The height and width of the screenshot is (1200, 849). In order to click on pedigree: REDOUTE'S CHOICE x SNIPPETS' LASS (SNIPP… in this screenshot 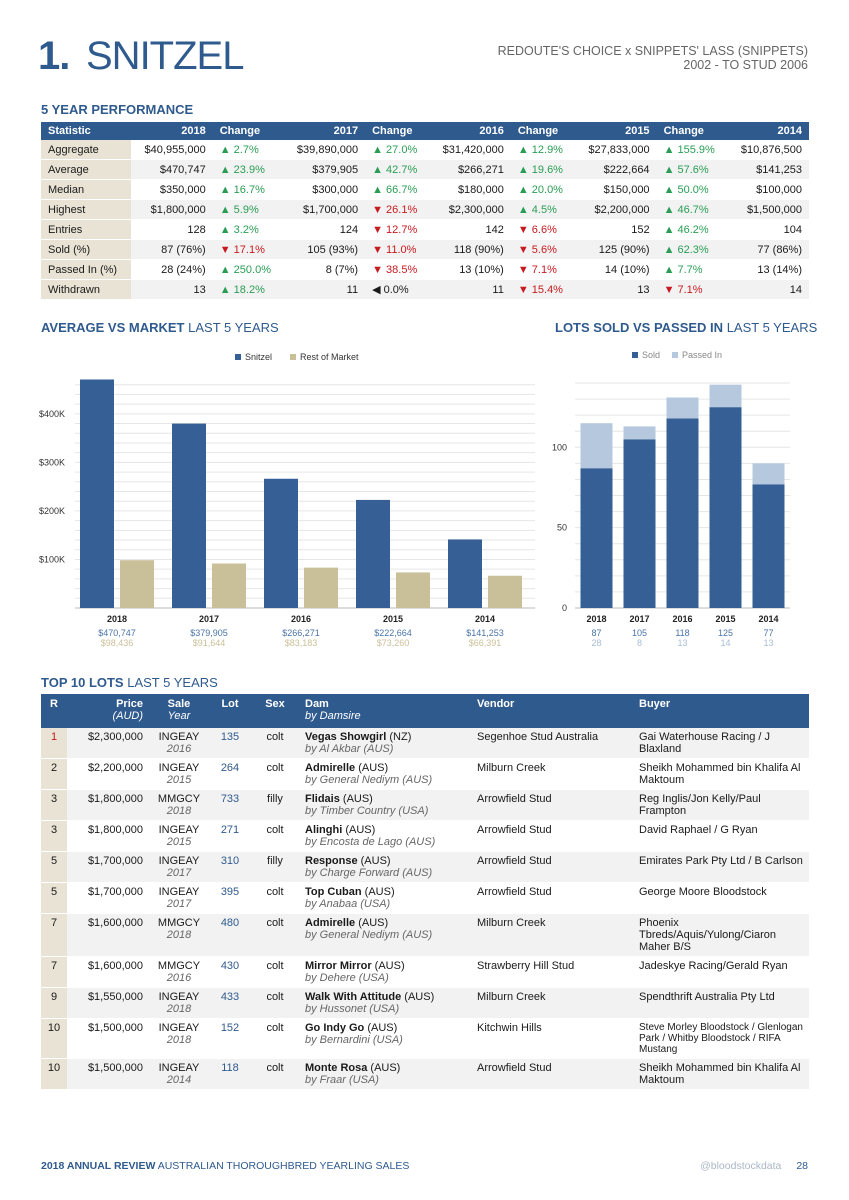, I will do `click(652, 51)`.